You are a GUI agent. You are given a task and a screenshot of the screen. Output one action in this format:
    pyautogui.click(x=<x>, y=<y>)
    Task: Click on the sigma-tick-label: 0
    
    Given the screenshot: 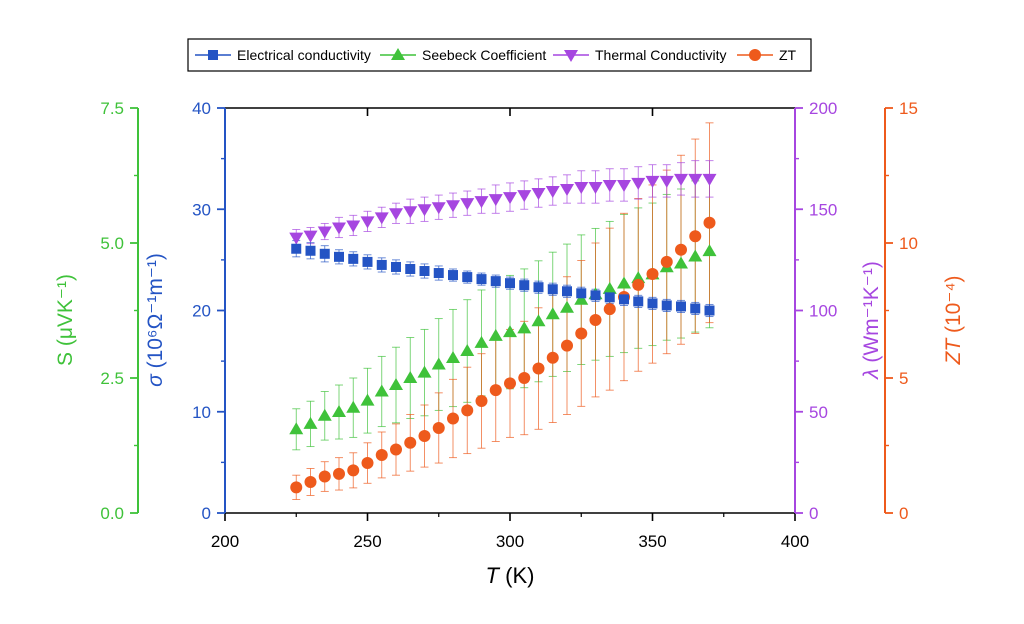 What is the action you would take?
    pyautogui.click(x=206, y=513)
    